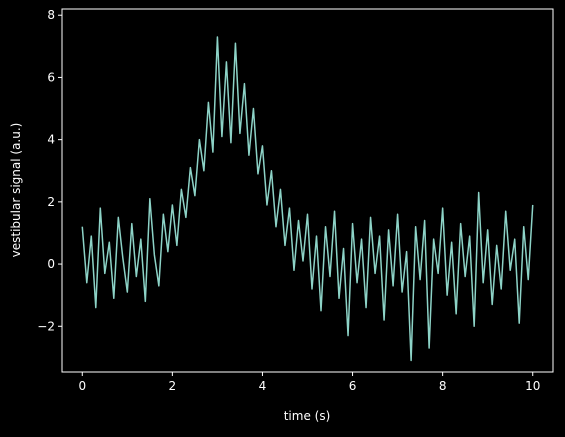  I want to click on y-tick-label: −2, so click(46, 326).